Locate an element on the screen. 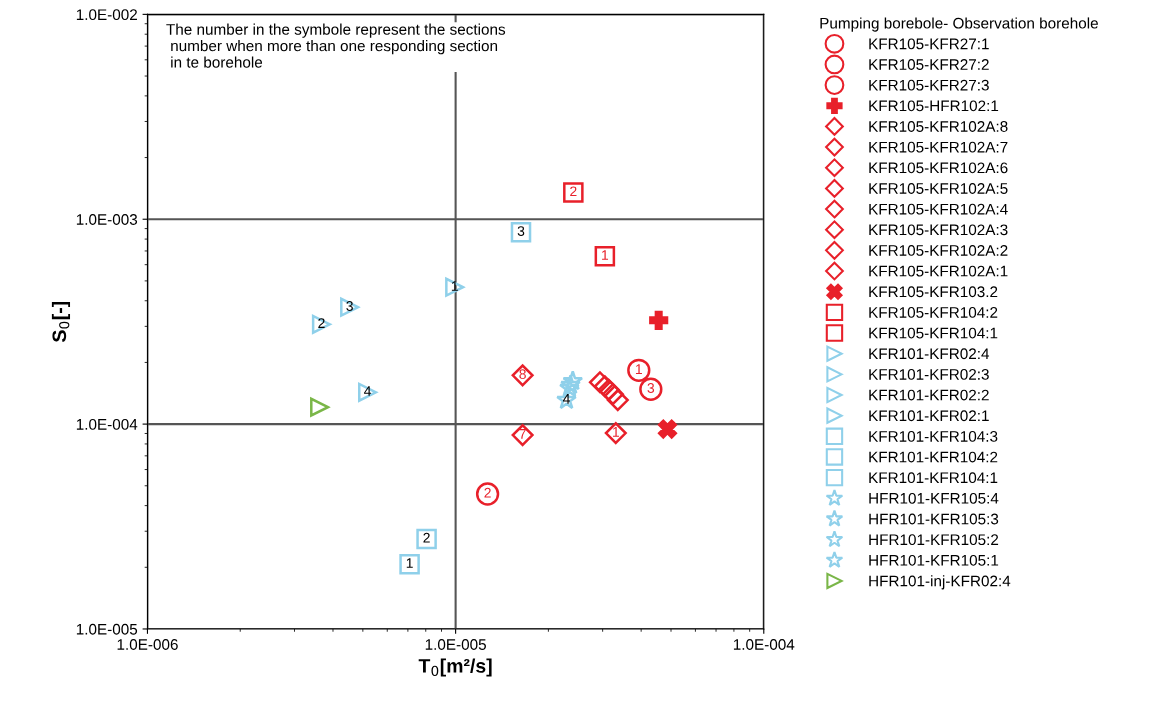  legend-label: HFR101-KFR105:4 is located at coordinates (934, 498).